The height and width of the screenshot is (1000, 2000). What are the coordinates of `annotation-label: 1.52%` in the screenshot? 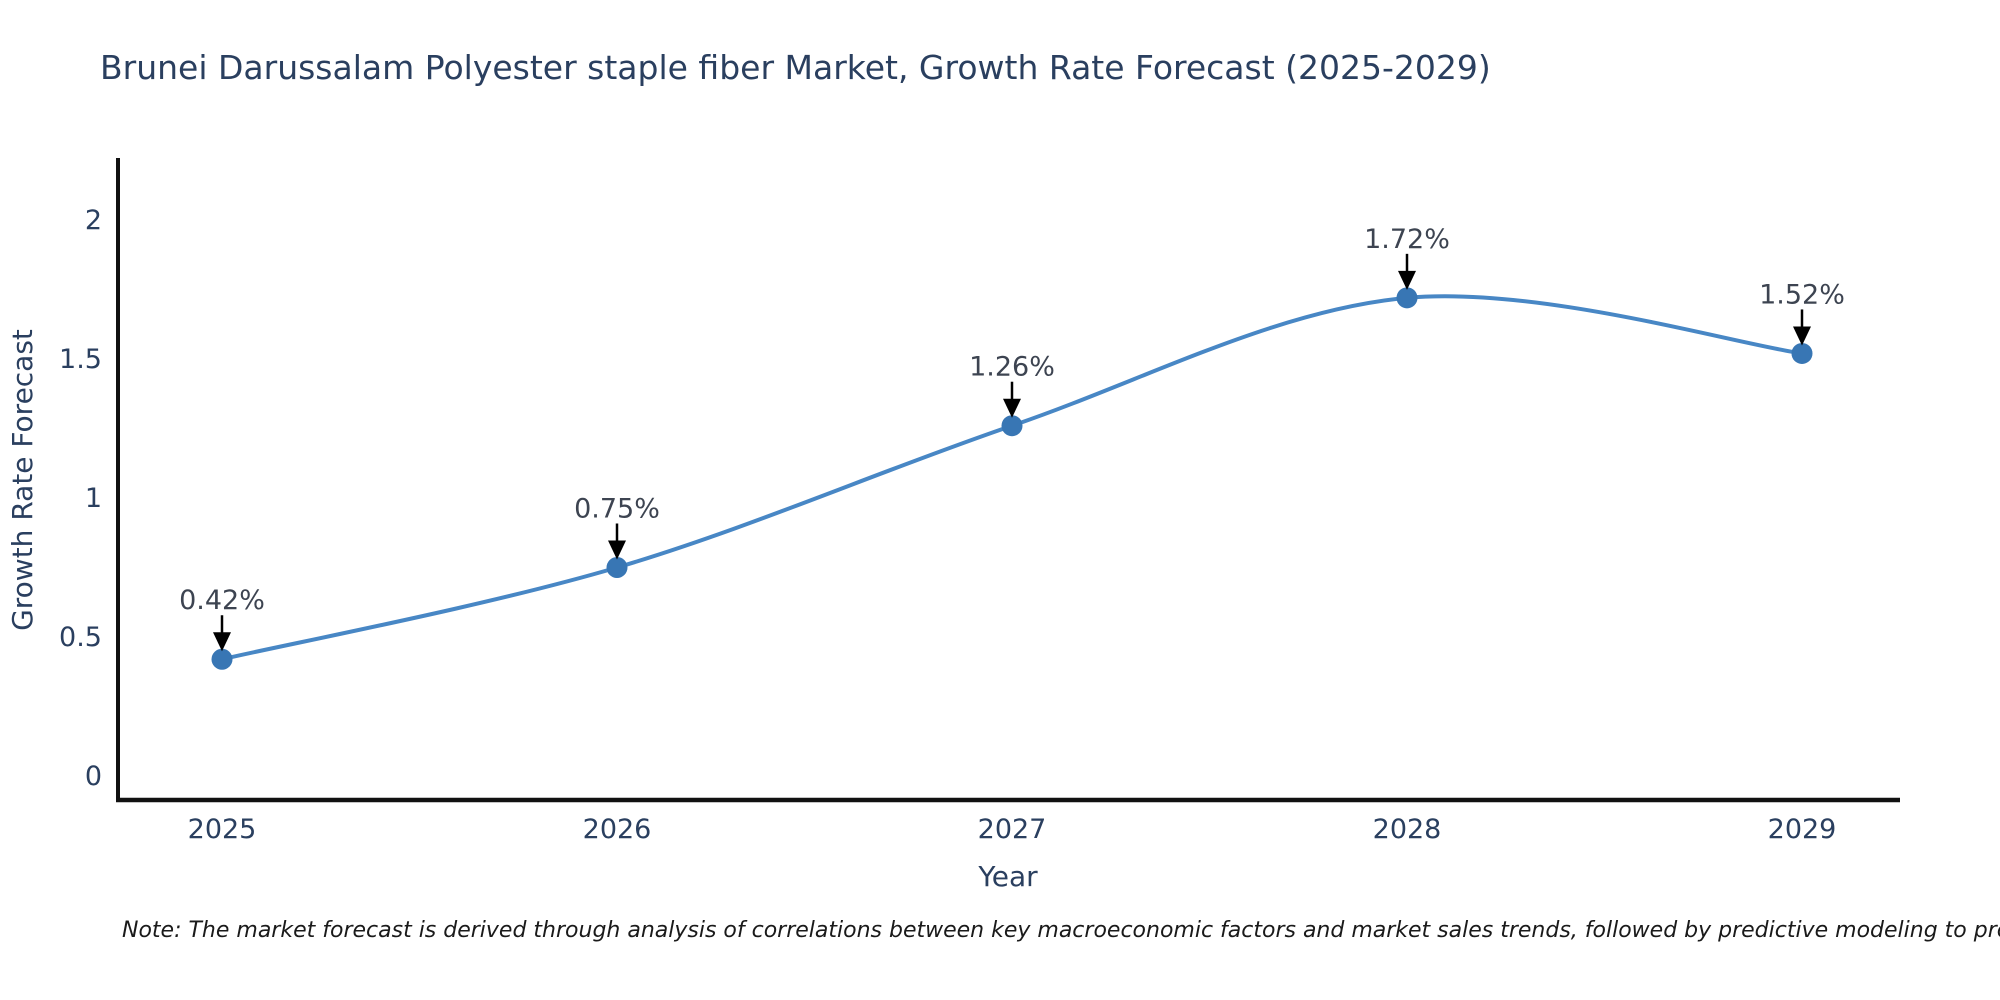 It's located at (1802, 294).